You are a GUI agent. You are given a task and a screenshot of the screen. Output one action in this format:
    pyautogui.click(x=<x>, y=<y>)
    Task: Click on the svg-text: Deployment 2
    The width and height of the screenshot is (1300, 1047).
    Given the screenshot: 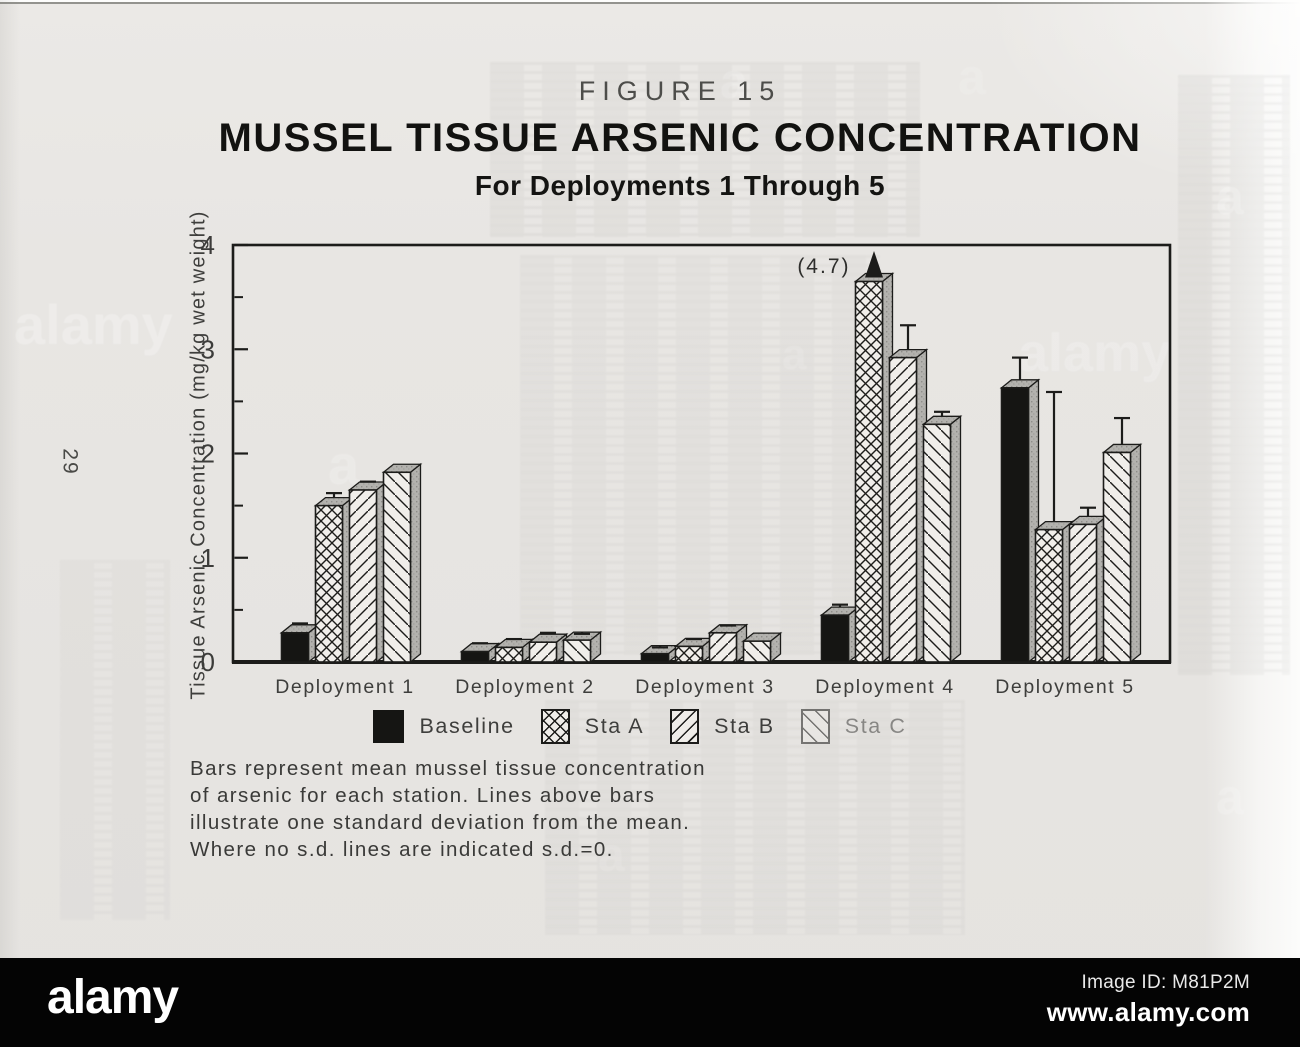 What is the action you would take?
    pyautogui.click(x=525, y=687)
    